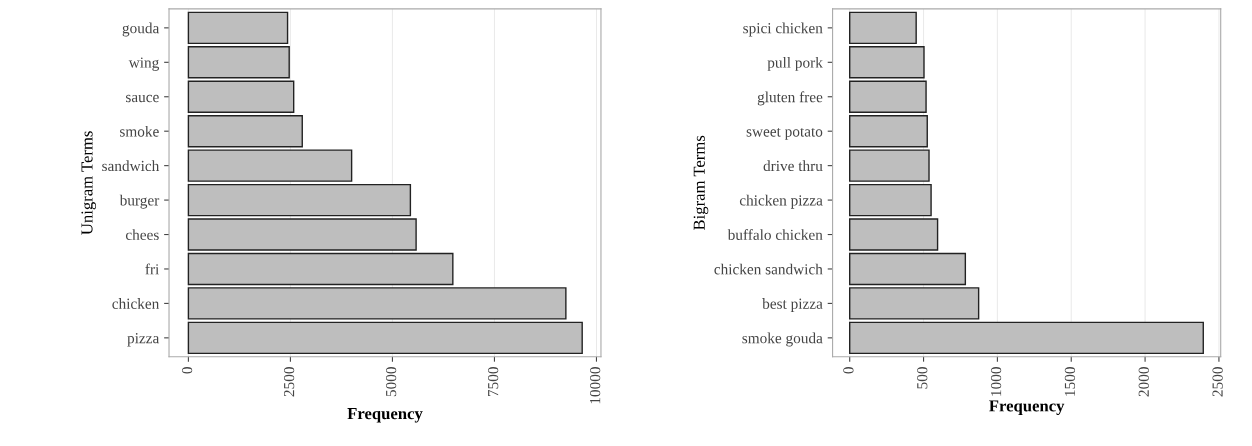 The height and width of the screenshot is (446, 1252). Describe the element at coordinates (795, 64) in the screenshot. I see `y-tick-label: pull pork` at that location.